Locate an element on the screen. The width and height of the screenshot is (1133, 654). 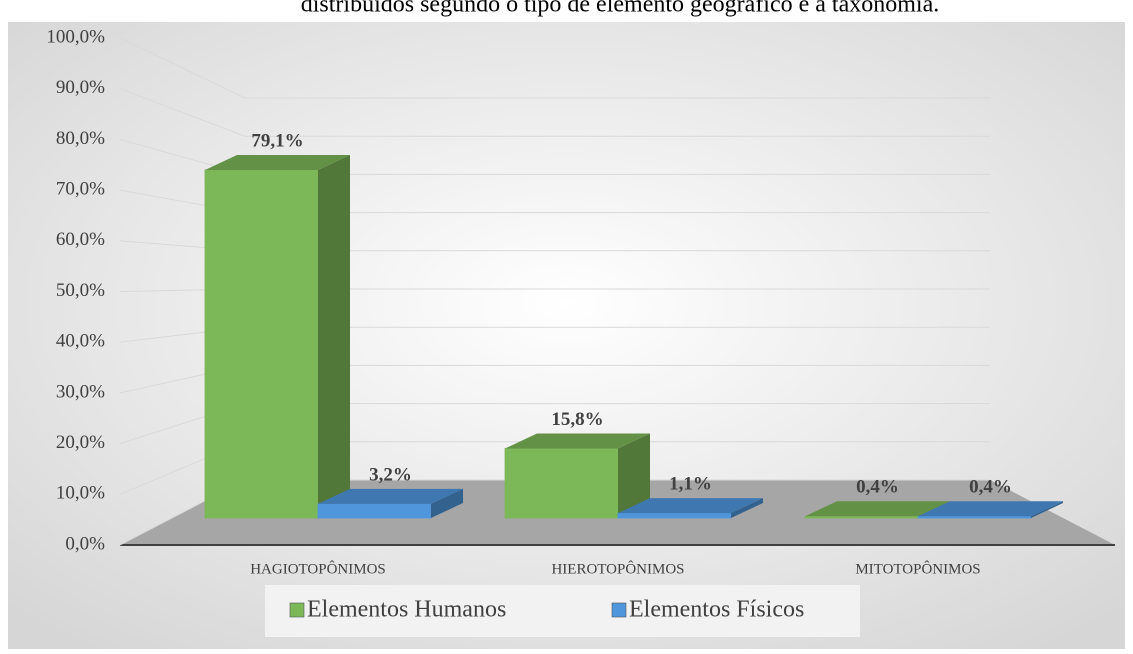
y-tick-label: 0,0% is located at coordinates (85, 543).